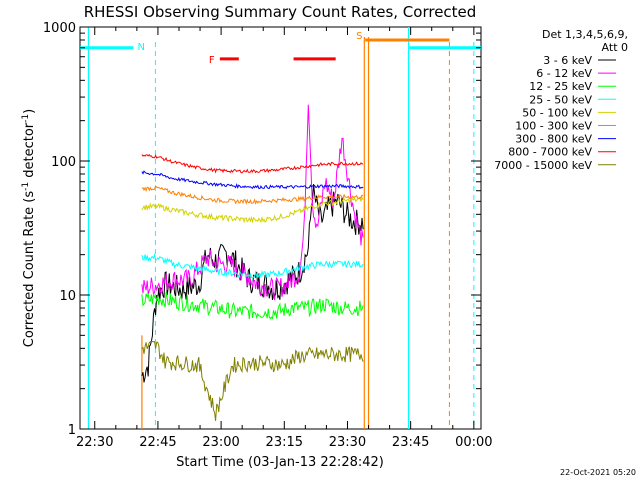 The image size is (640, 480). Describe the element at coordinates (72, 430) in the screenshot. I see `y-tick-label: 1` at that location.